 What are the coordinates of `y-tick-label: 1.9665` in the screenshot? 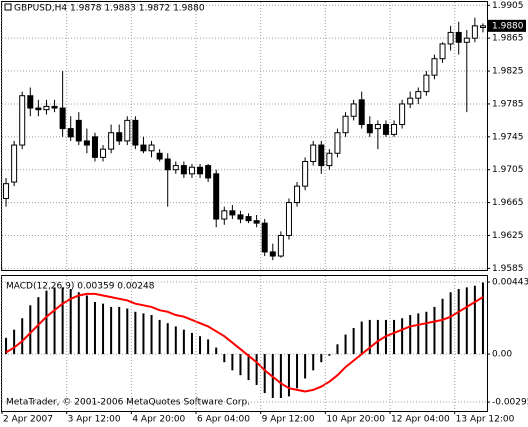 It's located at (508, 203).